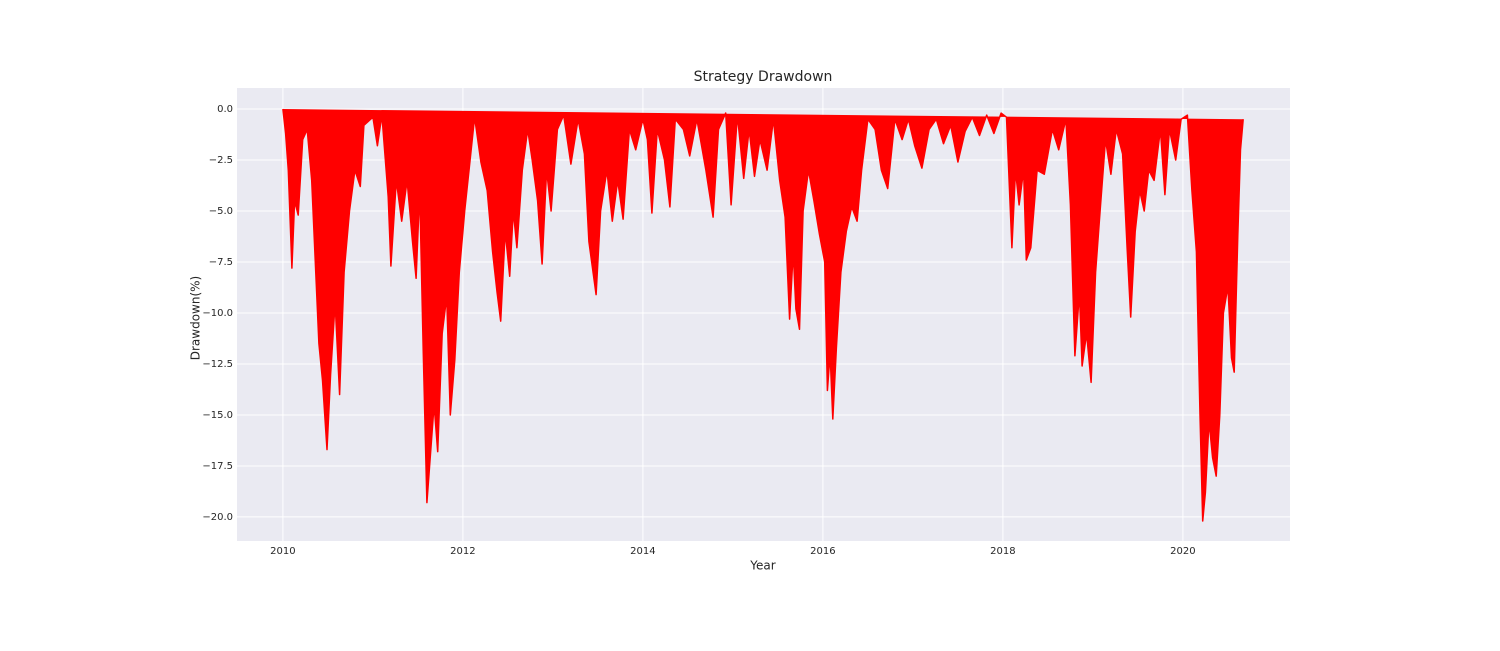 This screenshot has height=651, width=1500. I want to click on y-axis-label: Drawdown(%), so click(196, 318).